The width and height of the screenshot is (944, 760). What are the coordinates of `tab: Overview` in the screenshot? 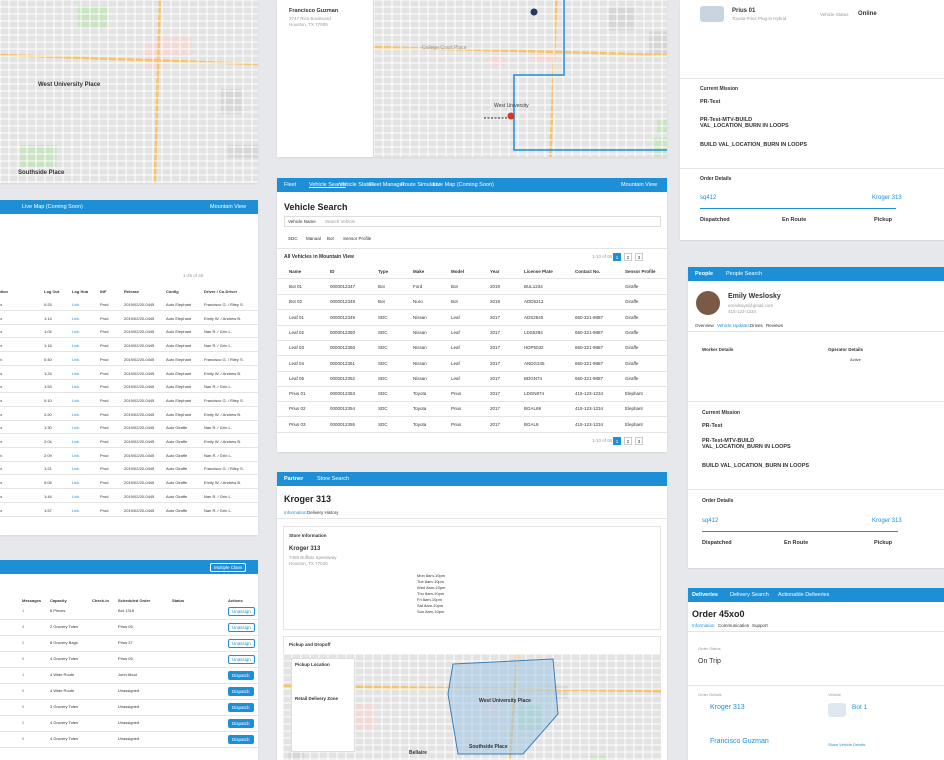 It's located at (704, 325).